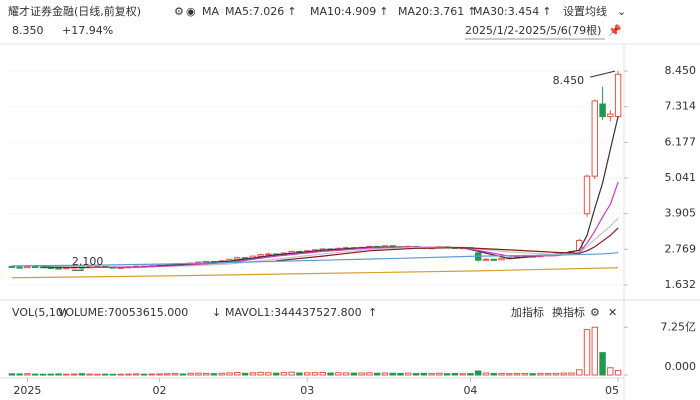 The width and height of the screenshot is (700, 400). I want to click on y-tick-label: 1.632, so click(681, 284).